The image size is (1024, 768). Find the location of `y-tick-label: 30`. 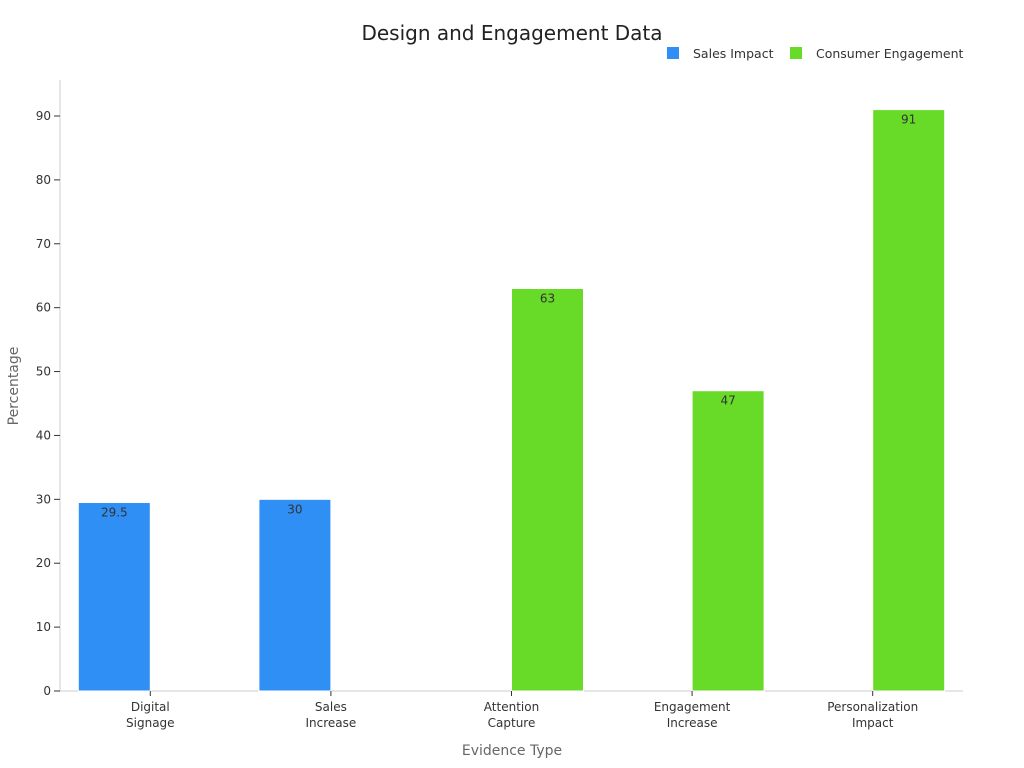

y-tick-label: 30 is located at coordinates (43, 499).